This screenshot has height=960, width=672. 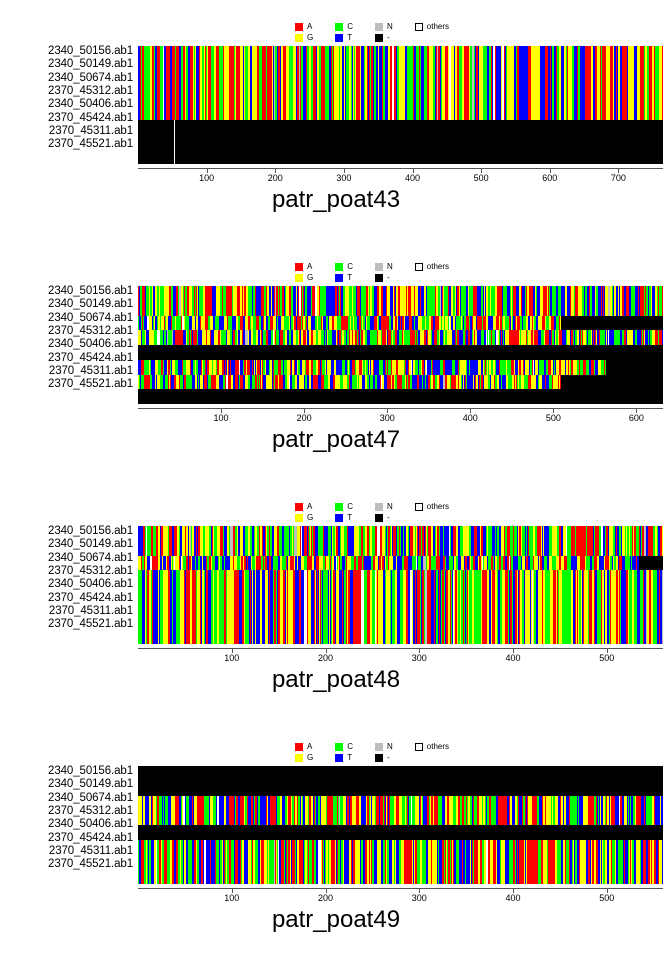 I want to click on panel-title: patr_poat49, so click(x=336, y=919).